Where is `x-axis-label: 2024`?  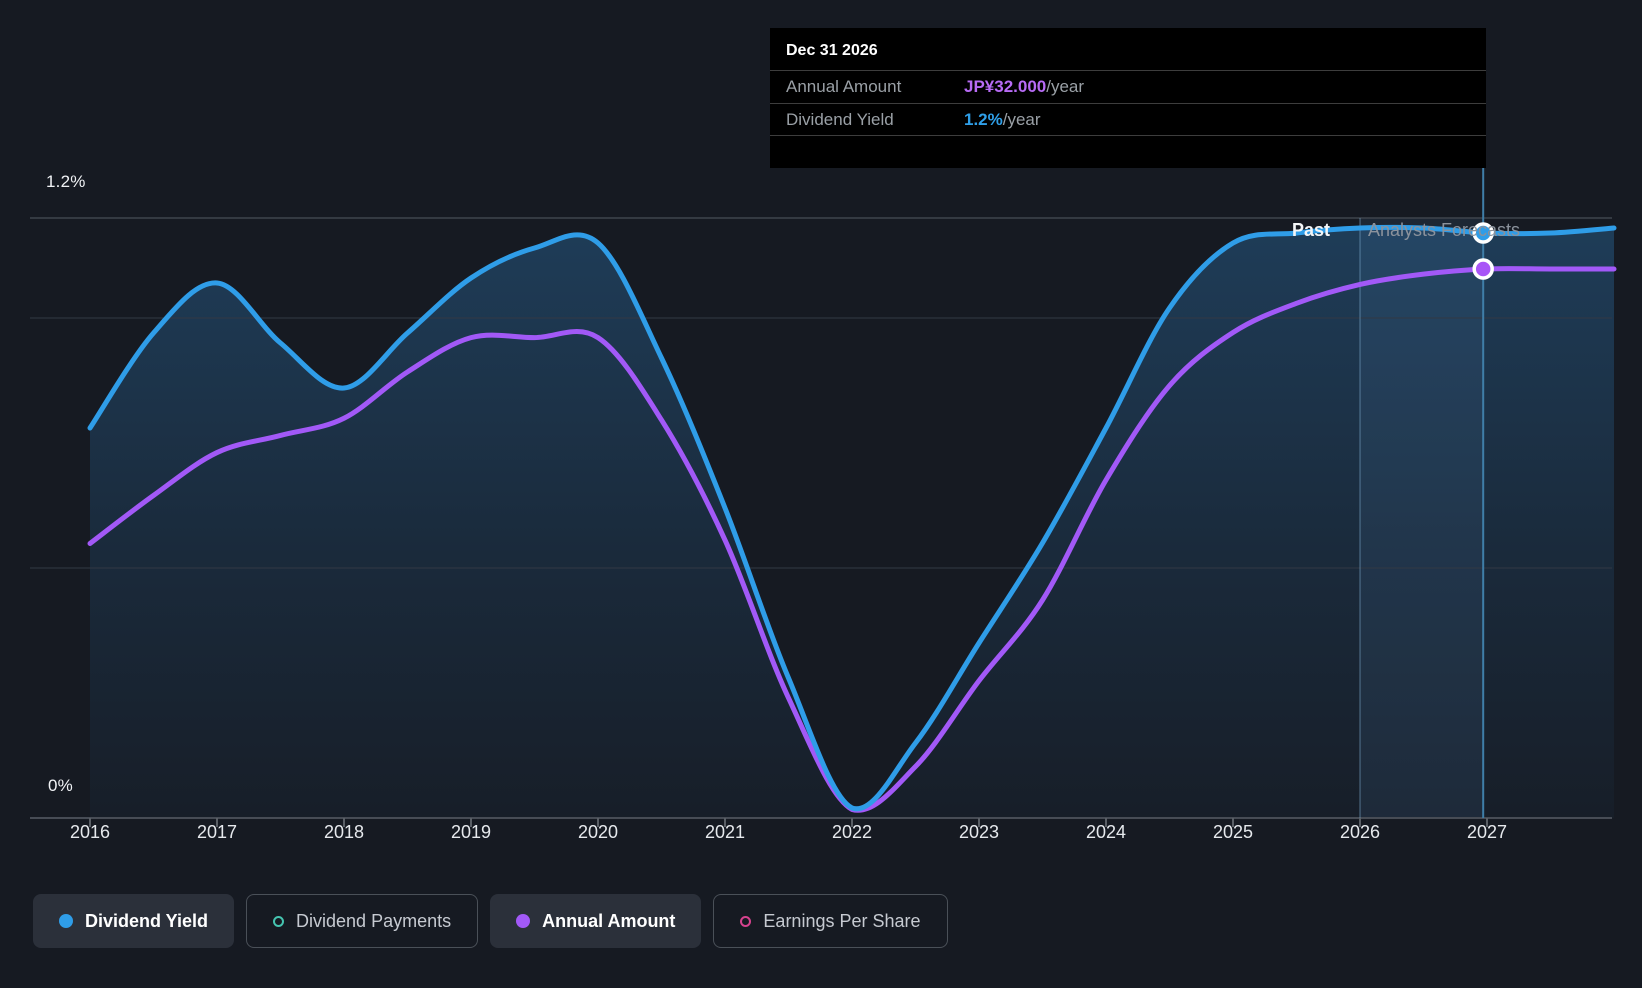
x-axis-label: 2024 is located at coordinates (1106, 832).